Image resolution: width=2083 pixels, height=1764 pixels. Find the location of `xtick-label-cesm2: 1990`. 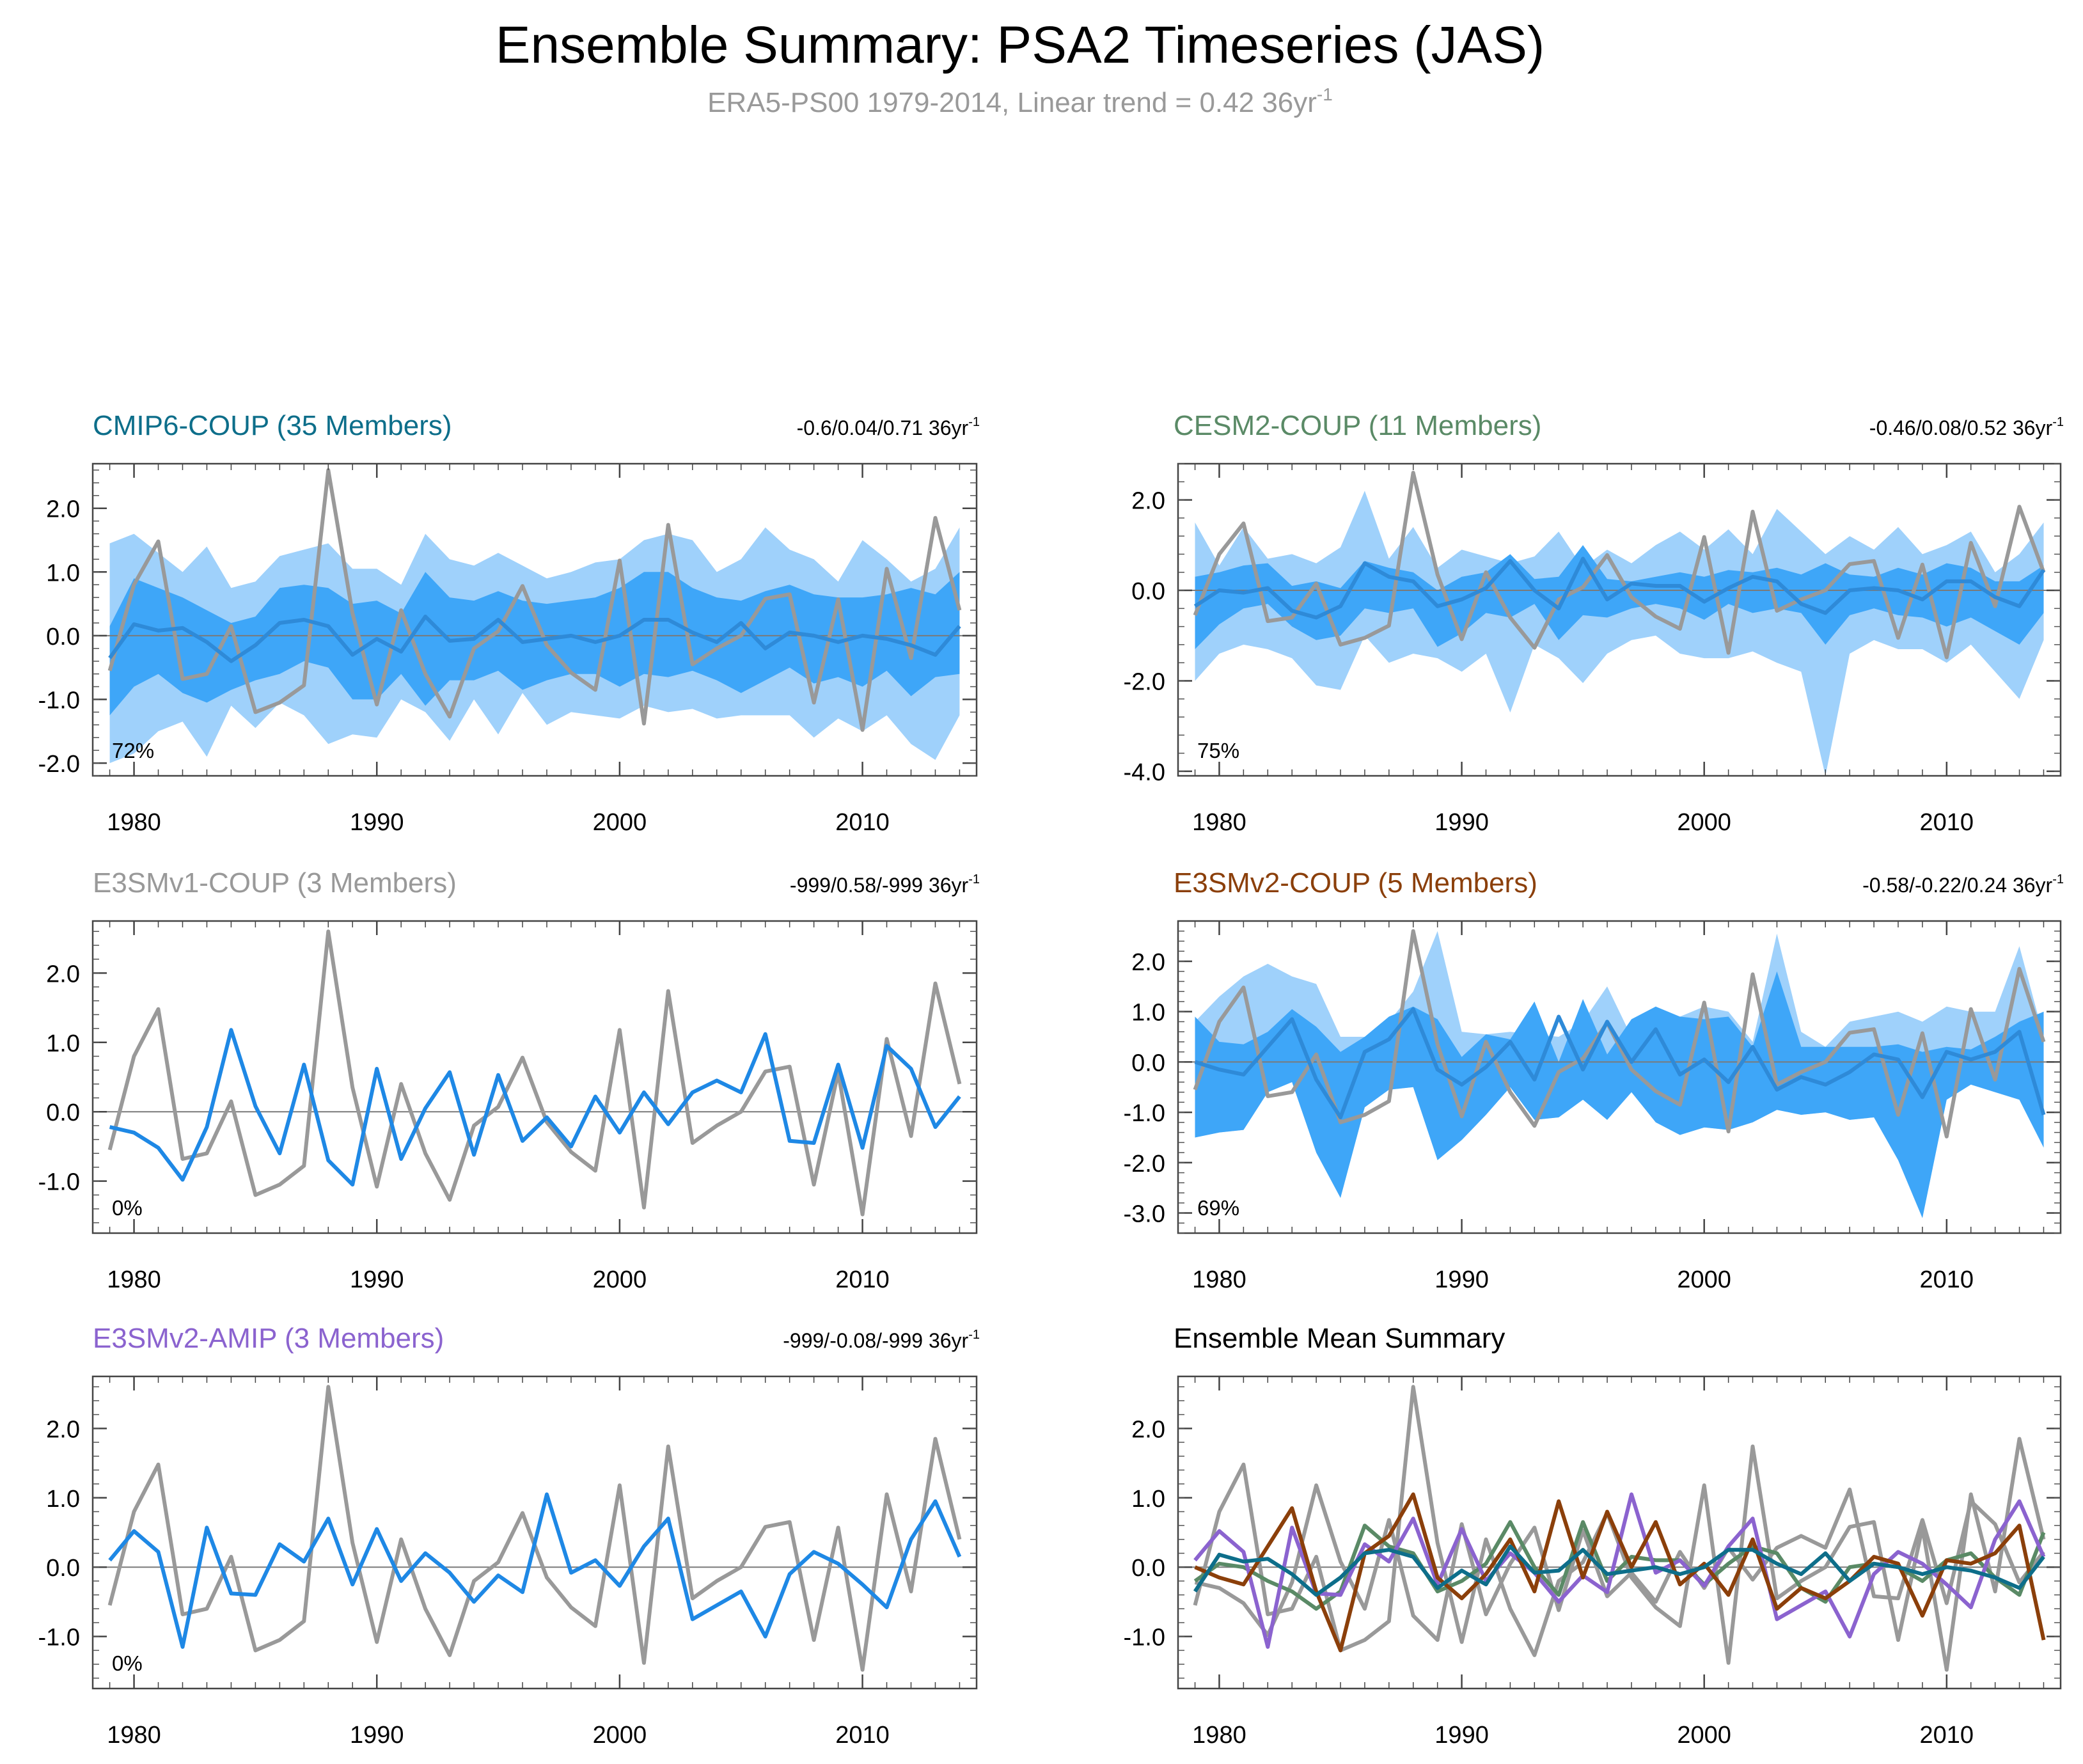

xtick-label-cesm2: 1990 is located at coordinates (1462, 822).